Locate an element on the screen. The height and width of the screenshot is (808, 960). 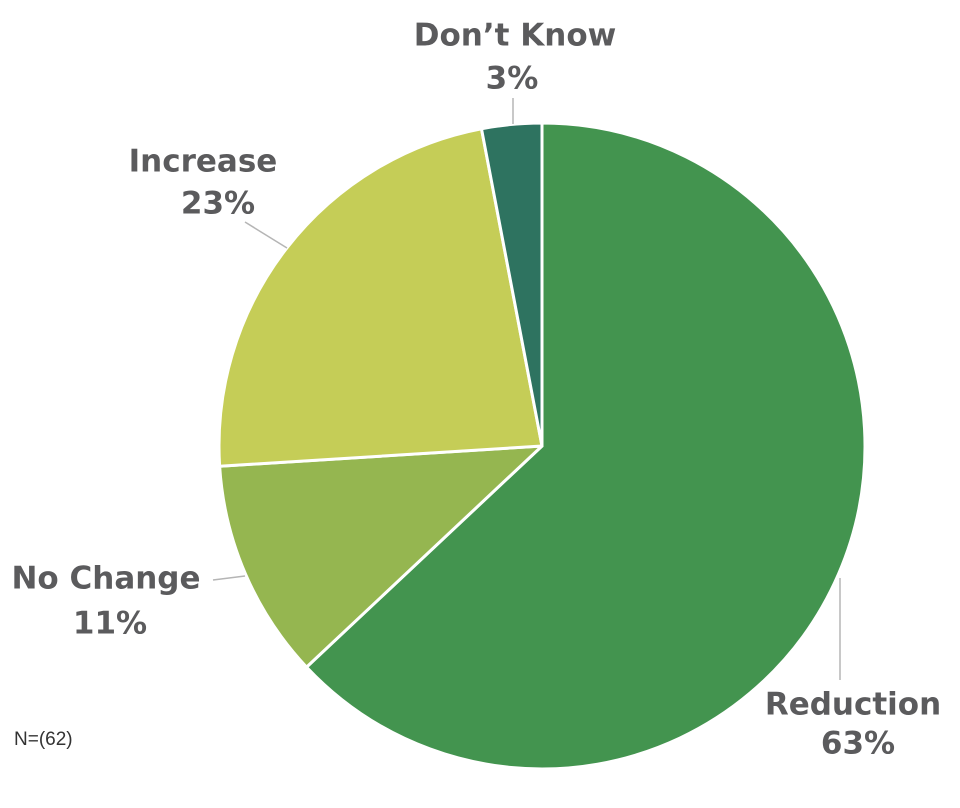
slice-label: Don’t Know is located at coordinates (515, 36).